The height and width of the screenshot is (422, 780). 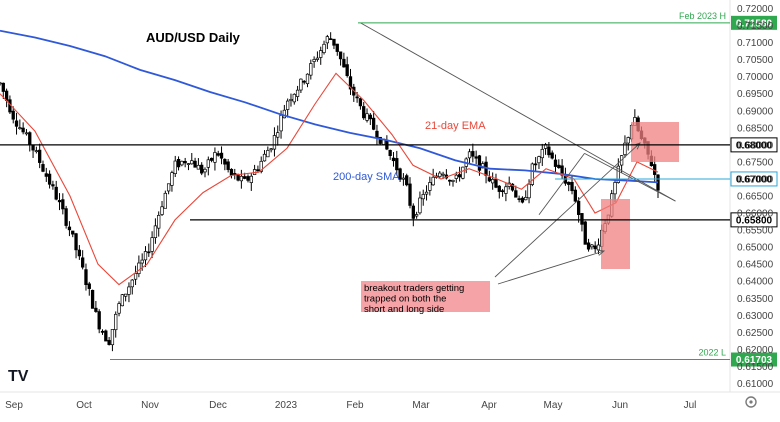 I want to click on gear-icon-center, so click(x=751, y=402).